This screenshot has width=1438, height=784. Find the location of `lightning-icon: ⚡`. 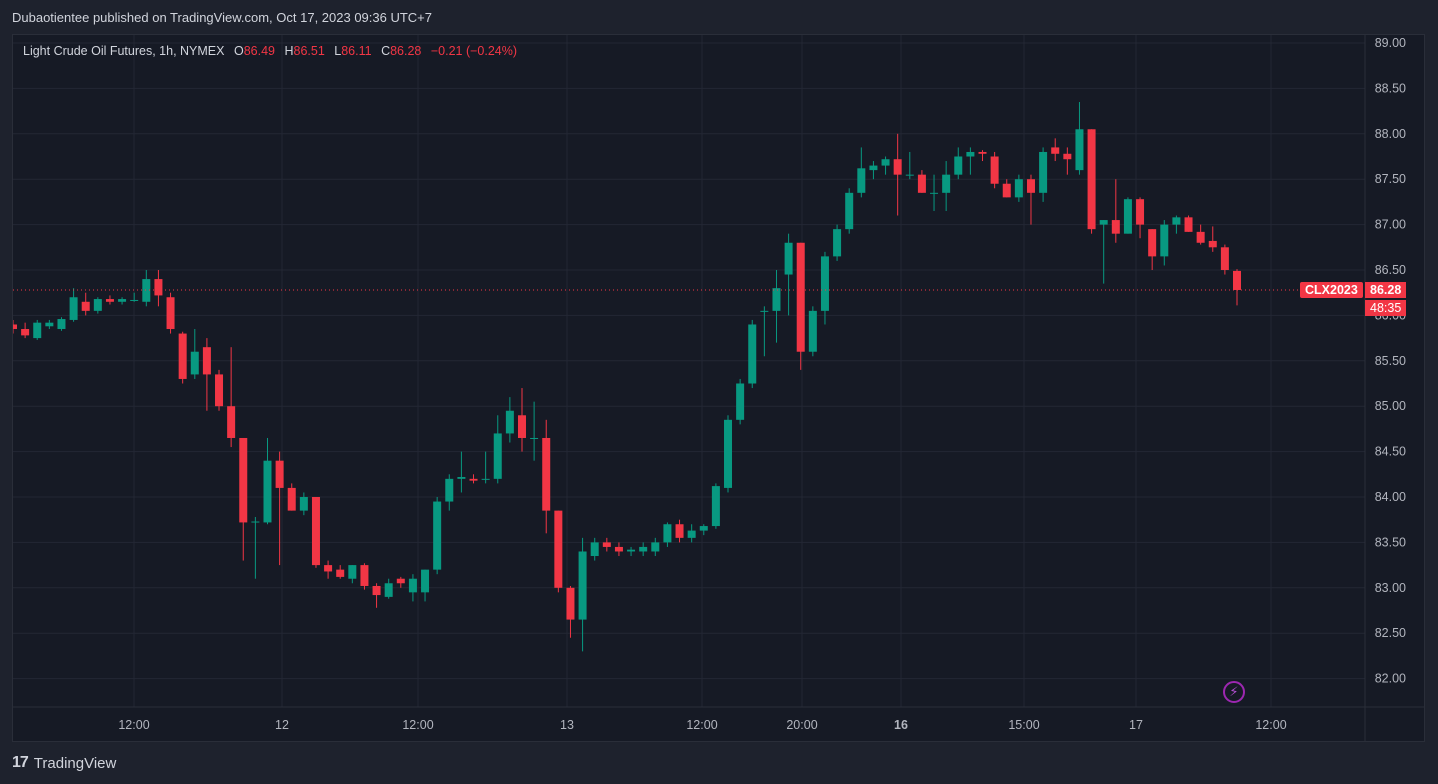

lightning-icon: ⚡ is located at coordinates (1234, 692).